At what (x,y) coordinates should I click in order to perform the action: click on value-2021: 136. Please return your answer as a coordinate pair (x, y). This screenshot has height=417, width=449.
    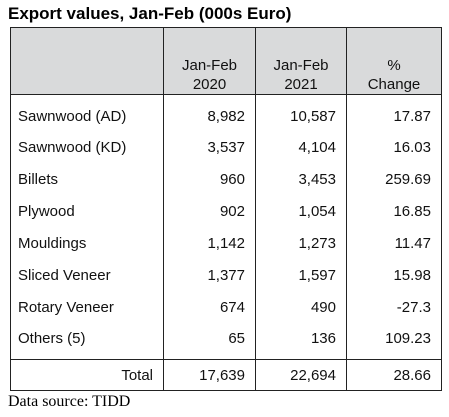
    Looking at the image, I should click on (301, 341).